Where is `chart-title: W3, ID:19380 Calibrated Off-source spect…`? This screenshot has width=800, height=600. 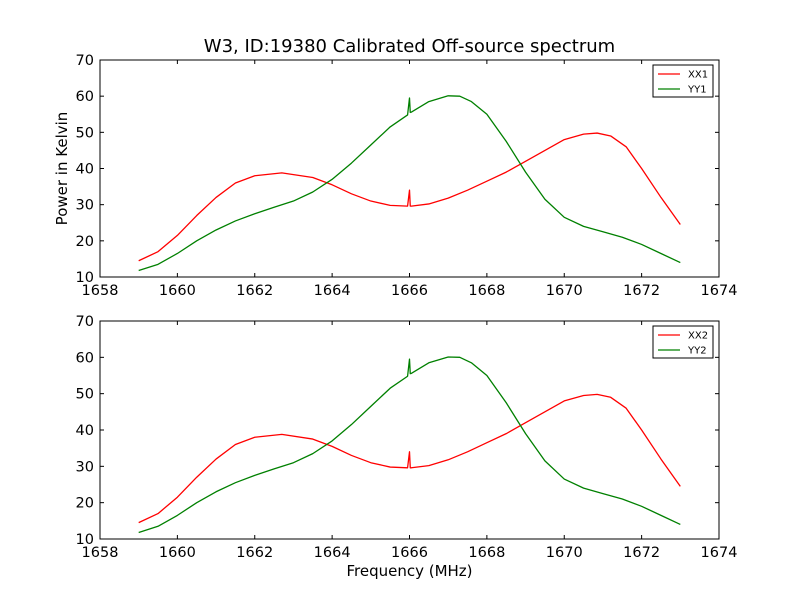
chart-title: W3, ID:19380 Calibrated Off-source spect… is located at coordinates (409, 46).